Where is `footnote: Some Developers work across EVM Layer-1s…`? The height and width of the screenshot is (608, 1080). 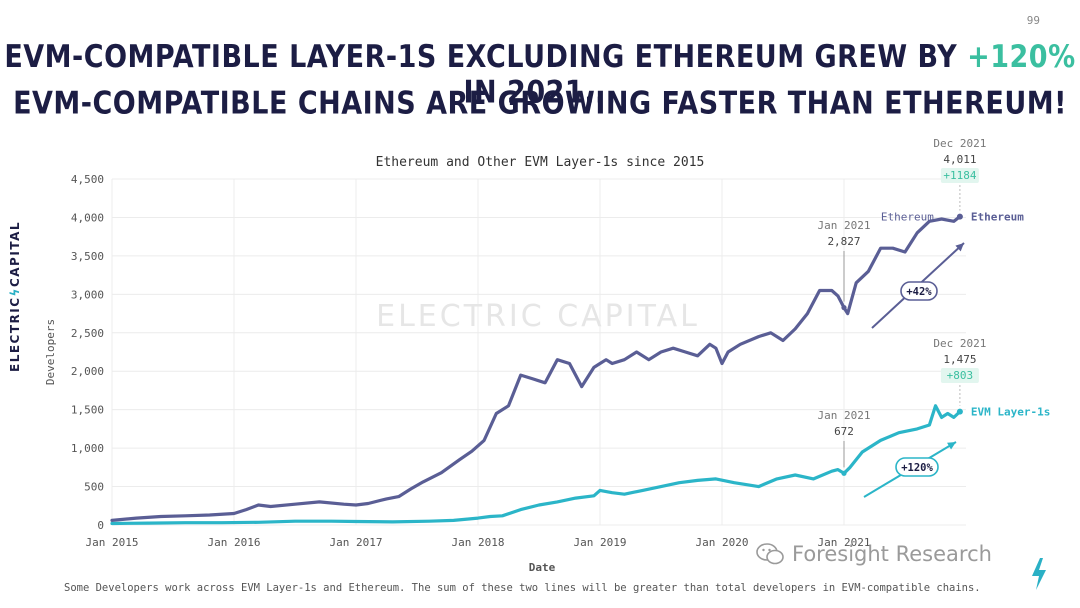 footnote: Some Developers work across EVM Layer-1s… is located at coordinates (522, 588).